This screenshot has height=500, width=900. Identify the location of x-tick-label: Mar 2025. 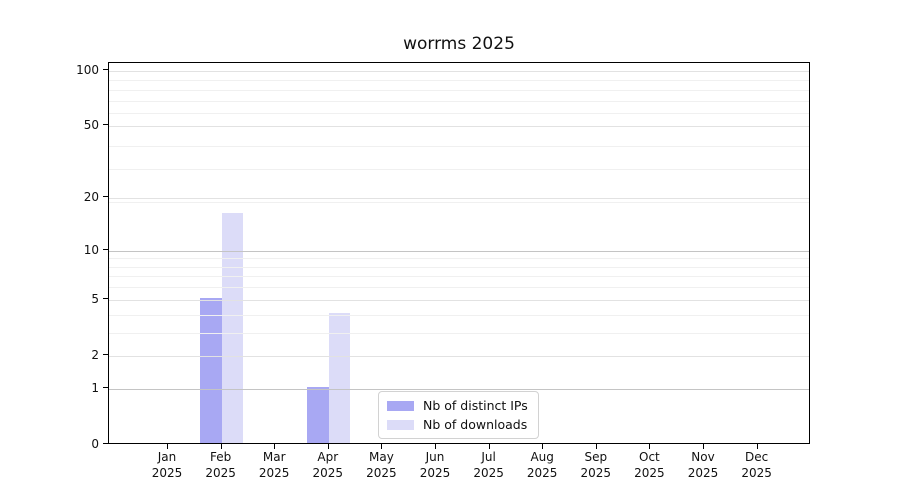
(274, 465).